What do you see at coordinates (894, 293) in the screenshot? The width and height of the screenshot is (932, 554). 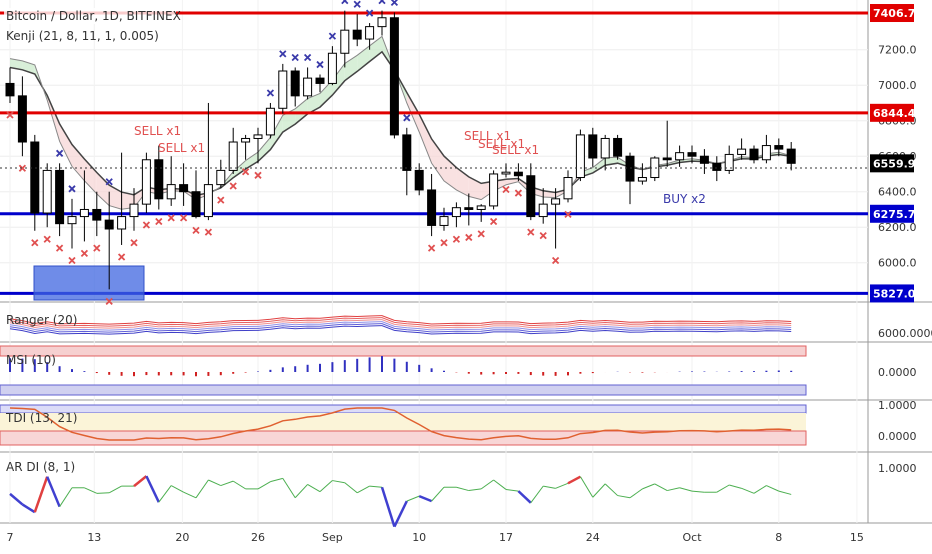 I see `price-tag-label: 5827.0` at bounding box center [894, 293].